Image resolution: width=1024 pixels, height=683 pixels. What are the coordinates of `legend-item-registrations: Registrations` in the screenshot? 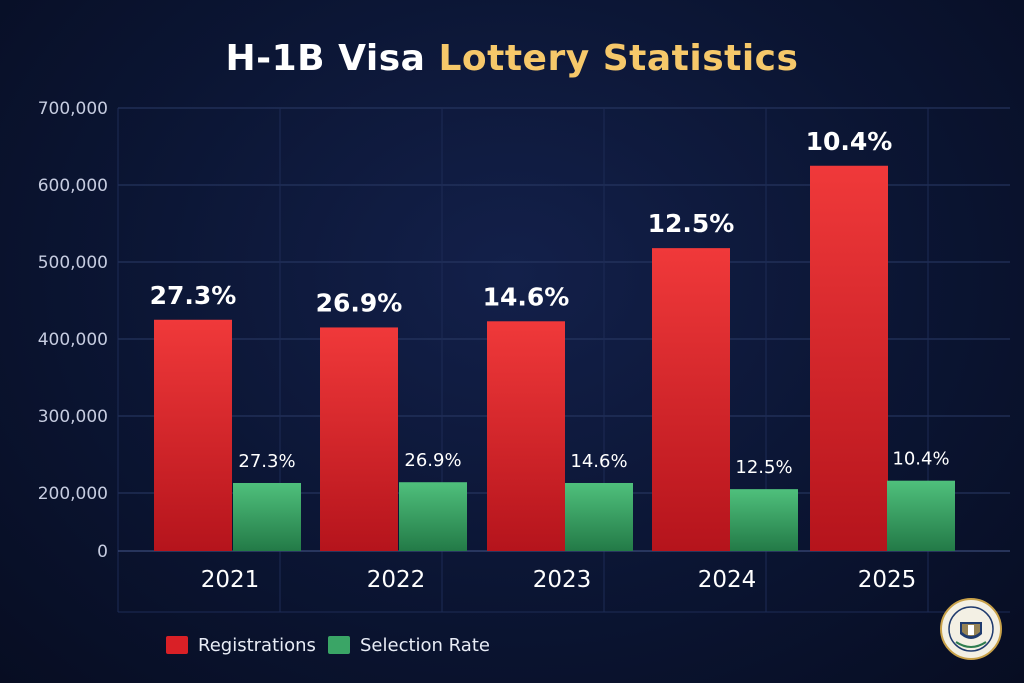 It's located at (241, 645).